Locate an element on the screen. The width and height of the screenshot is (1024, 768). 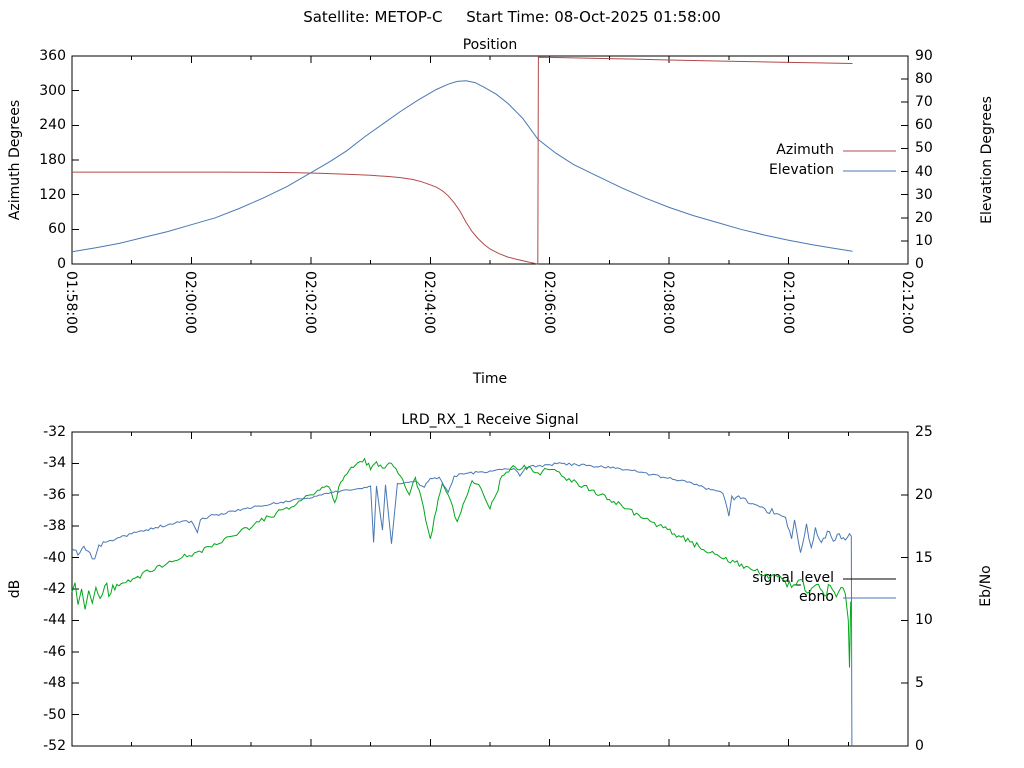
y-tick-label-right: 25 is located at coordinates (924, 432).